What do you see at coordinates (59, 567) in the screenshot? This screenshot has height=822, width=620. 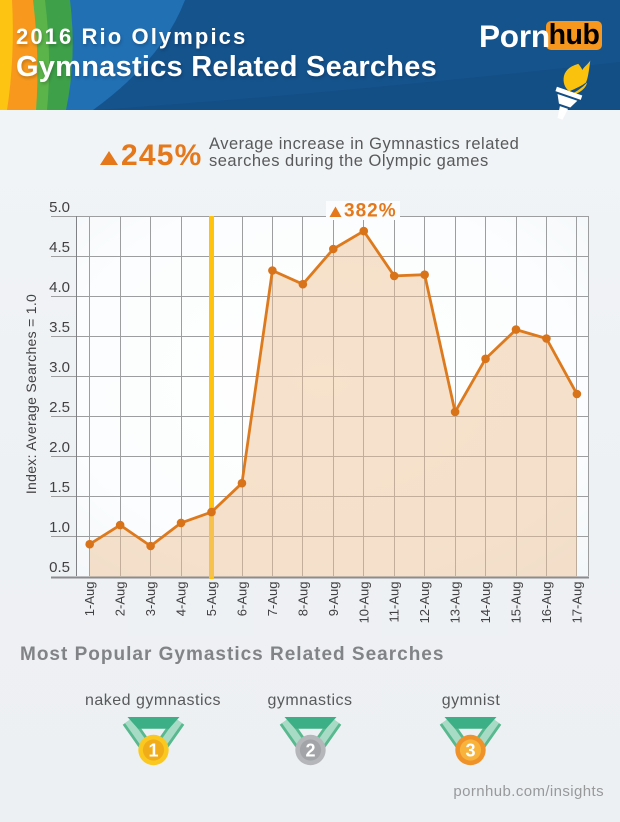 I see `svg-text: 0.5` at bounding box center [59, 567].